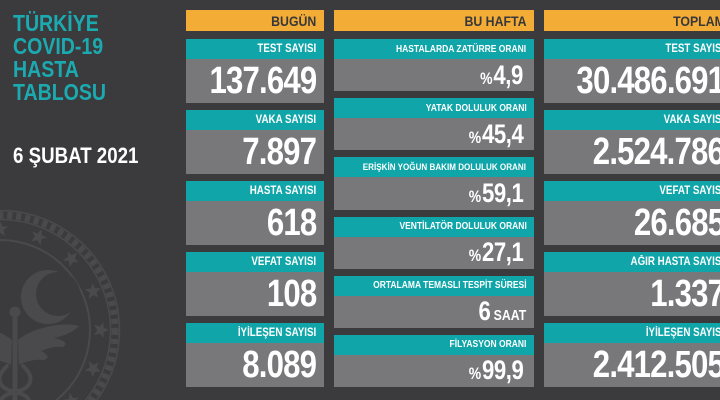  I want to click on winged-staff-icon, so click(39, 353).